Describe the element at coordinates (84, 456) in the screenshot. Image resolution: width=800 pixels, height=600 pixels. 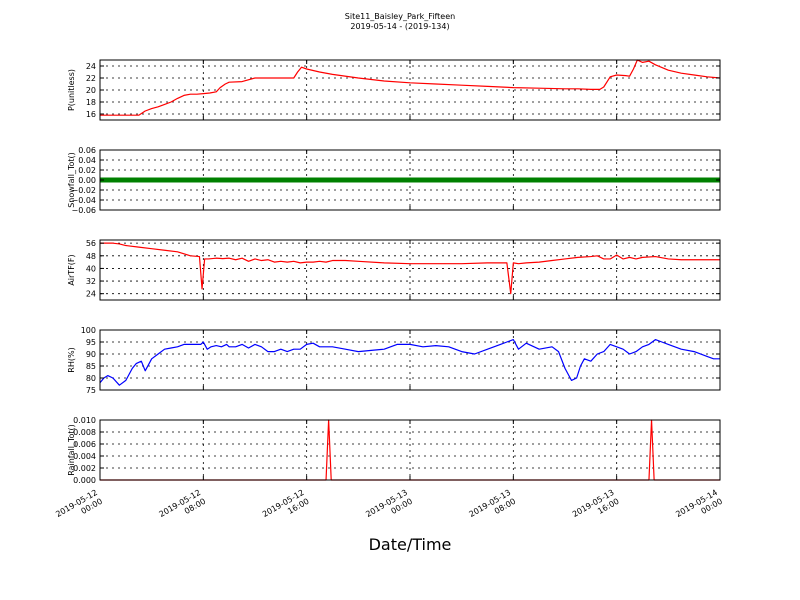
I see `panel-5-ytick-label-3: 0.004` at that location.